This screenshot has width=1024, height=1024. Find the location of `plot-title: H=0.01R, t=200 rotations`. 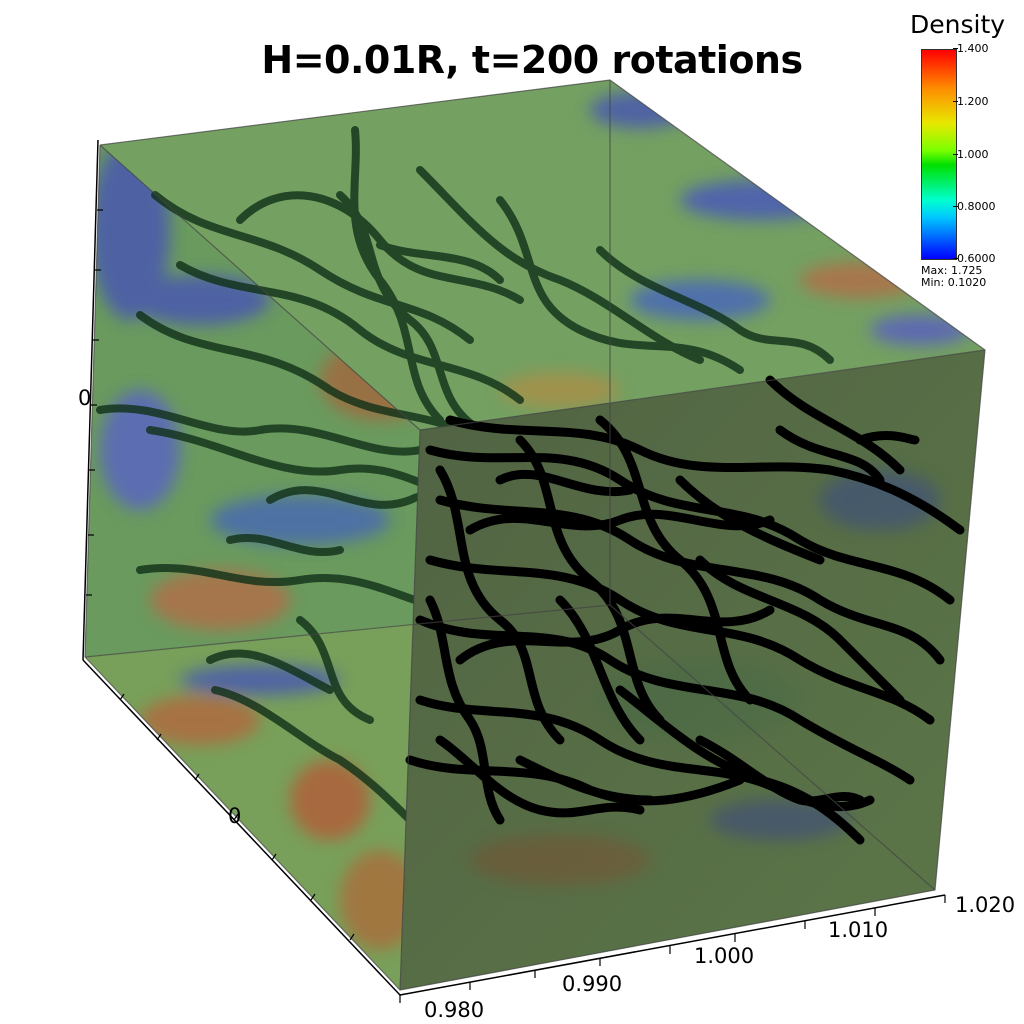

plot-title: H=0.01R, t=200 rotations is located at coordinates (532, 60).